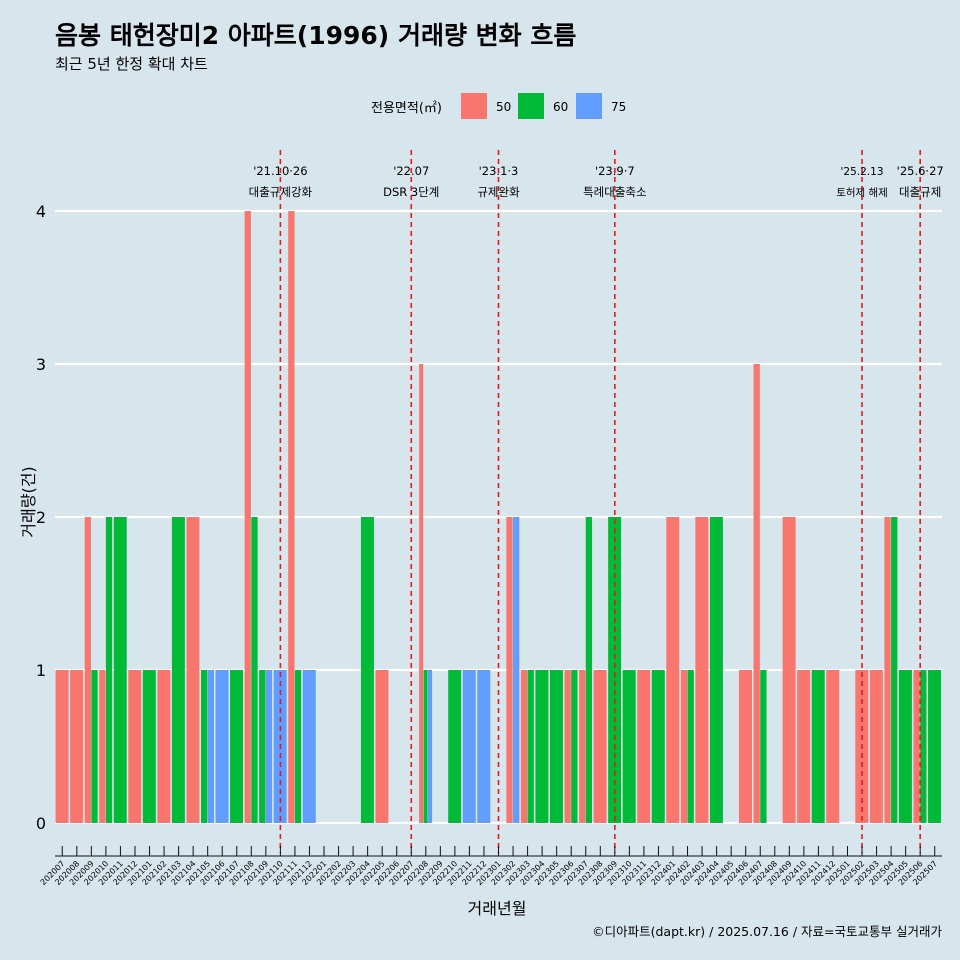  Describe the element at coordinates (499, 171) in the screenshot. I see `event-date-202301: '23.1·3` at that location.